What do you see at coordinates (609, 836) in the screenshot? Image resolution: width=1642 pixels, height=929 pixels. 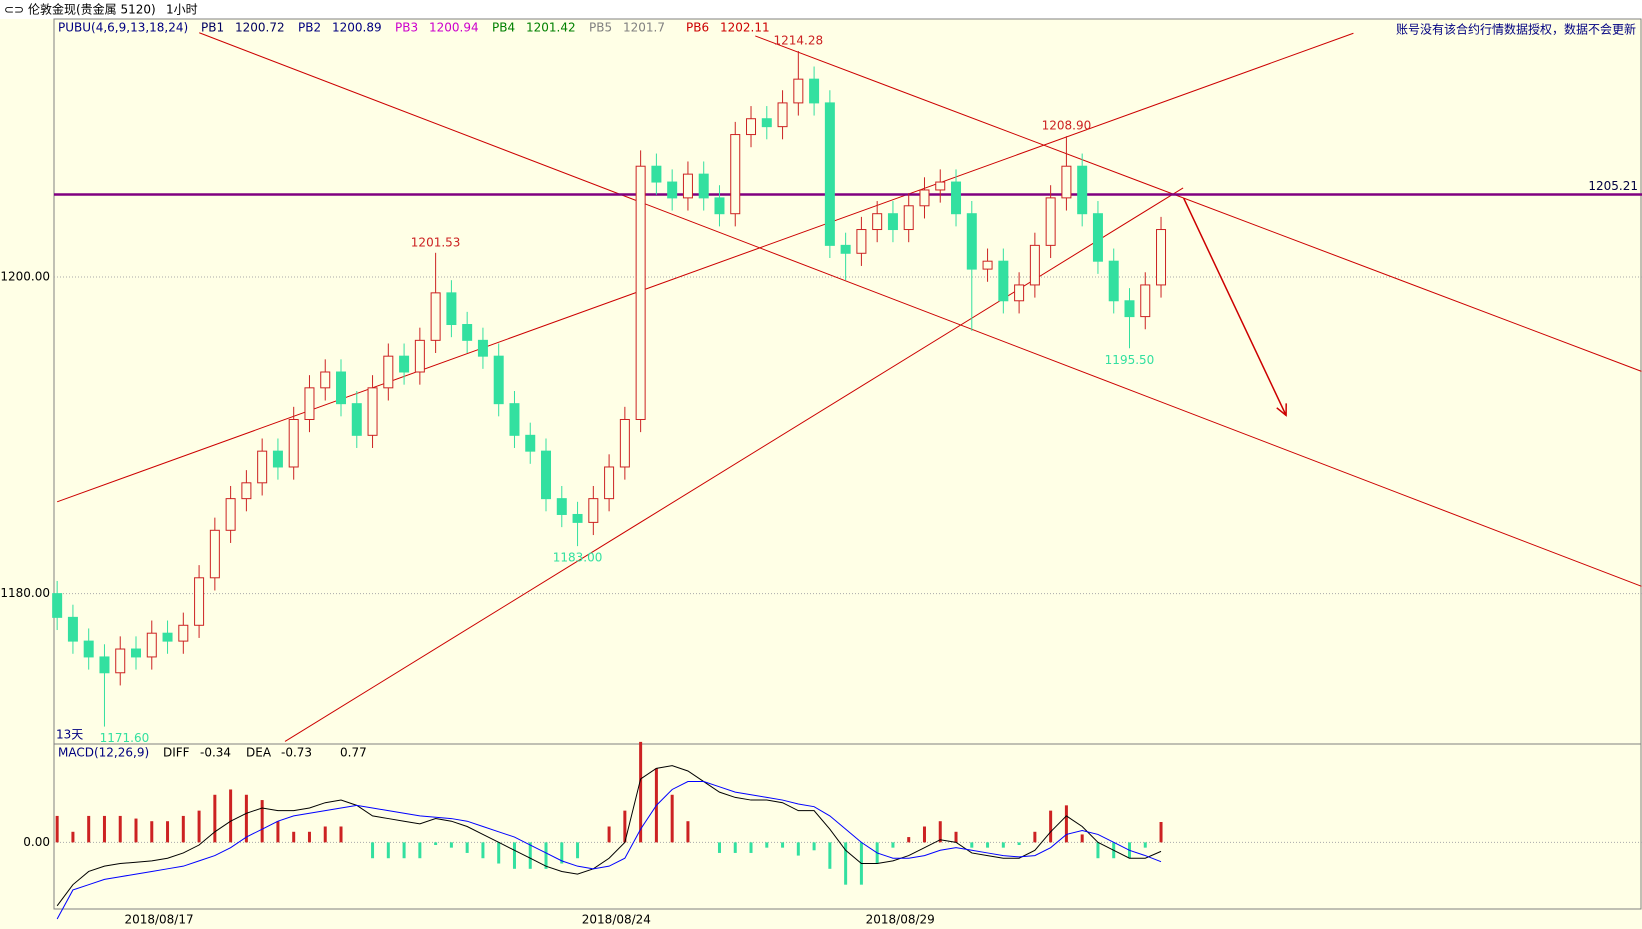 I see `macd-diff-line` at bounding box center [609, 836].